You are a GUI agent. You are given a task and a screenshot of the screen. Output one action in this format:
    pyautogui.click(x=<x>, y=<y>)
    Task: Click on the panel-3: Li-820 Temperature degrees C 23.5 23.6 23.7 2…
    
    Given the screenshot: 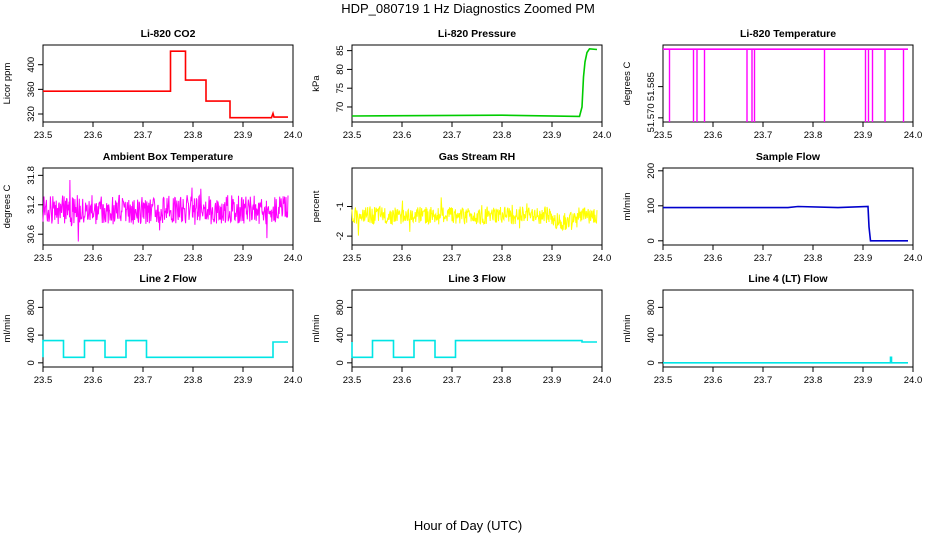 What is the action you would take?
    pyautogui.click(x=772, y=84)
    